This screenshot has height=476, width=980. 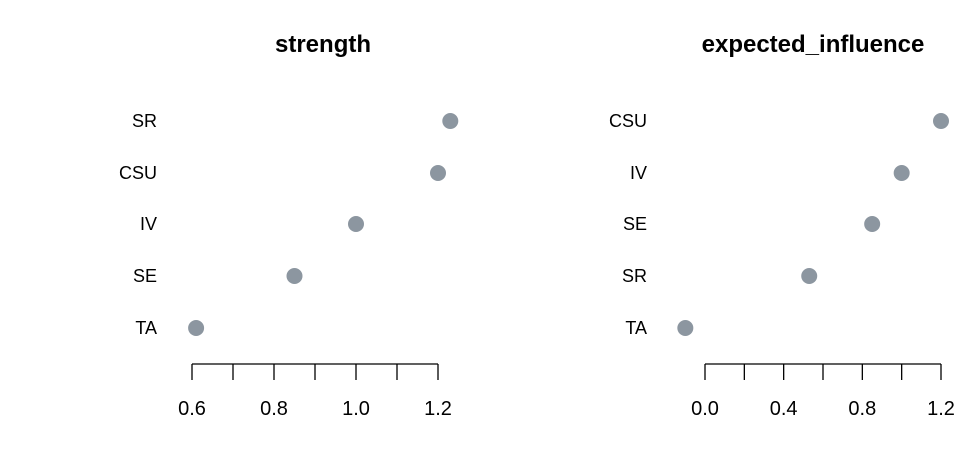 What do you see at coordinates (784, 409) in the screenshot?
I see `x-tick-label: 0.4` at bounding box center [784, 409].